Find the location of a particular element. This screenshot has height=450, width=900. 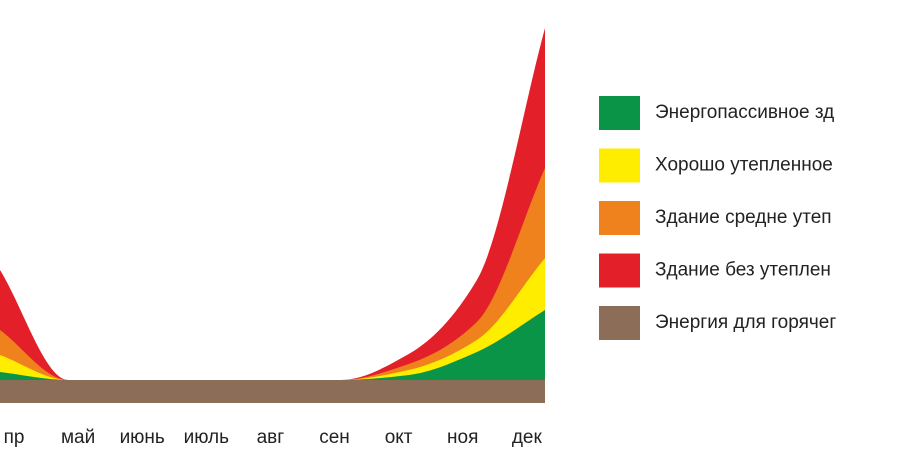

x-tick-label: июнь is located at coordinates (142, 437).